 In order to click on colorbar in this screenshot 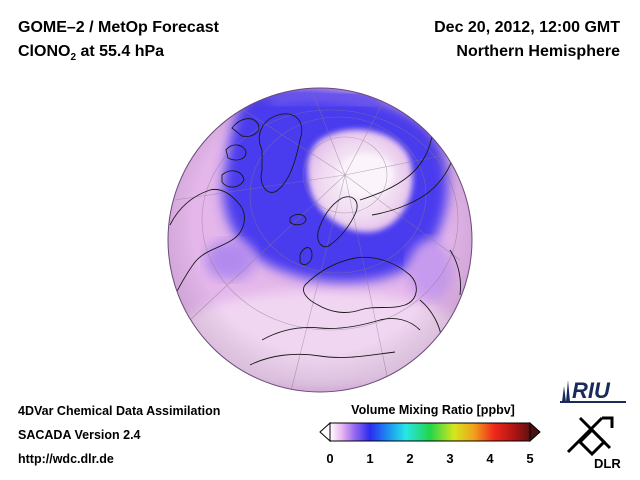, I will do `click(430, 432)`.